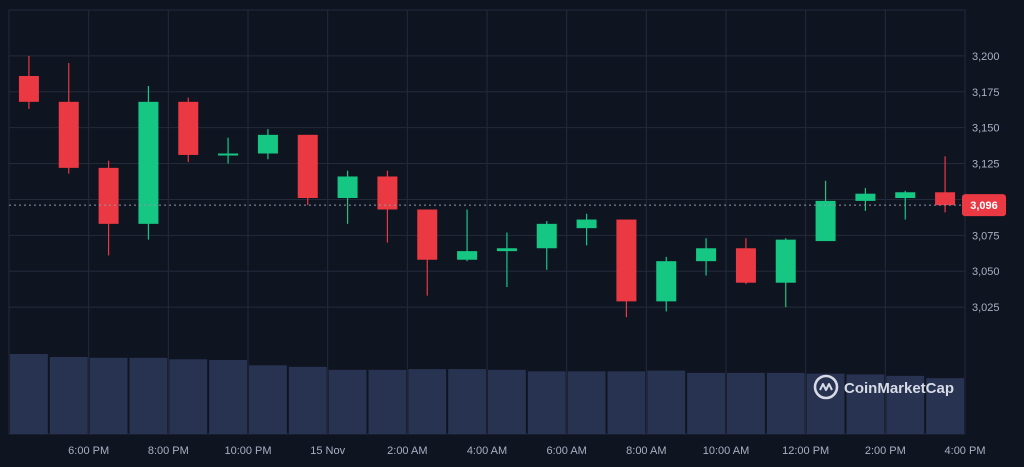  I want to click on x-tick-label: 2:00 PM, so click(885, 451).